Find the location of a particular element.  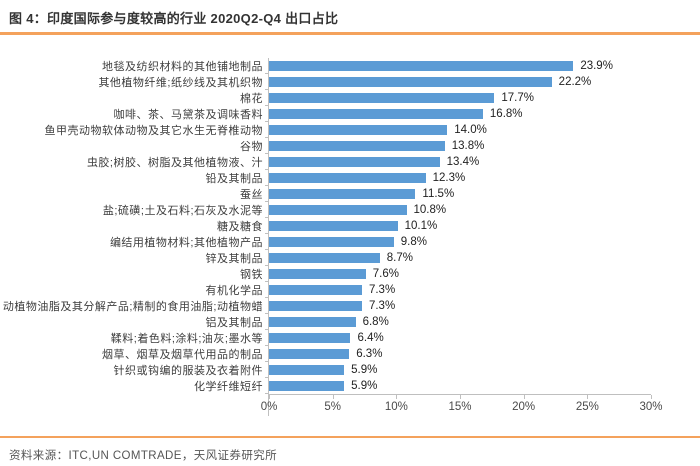

x-tick-label: 15% is located at coordinates (460, 406).